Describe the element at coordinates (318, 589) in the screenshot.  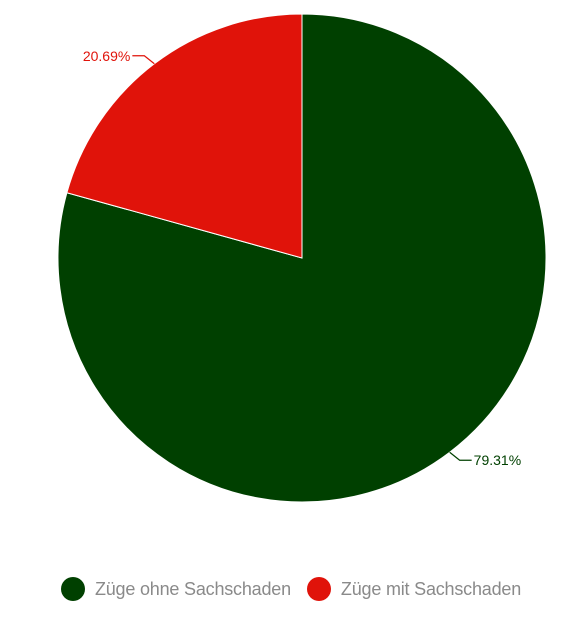
I see `legend-swatch-mit-sachschaden` at that location.